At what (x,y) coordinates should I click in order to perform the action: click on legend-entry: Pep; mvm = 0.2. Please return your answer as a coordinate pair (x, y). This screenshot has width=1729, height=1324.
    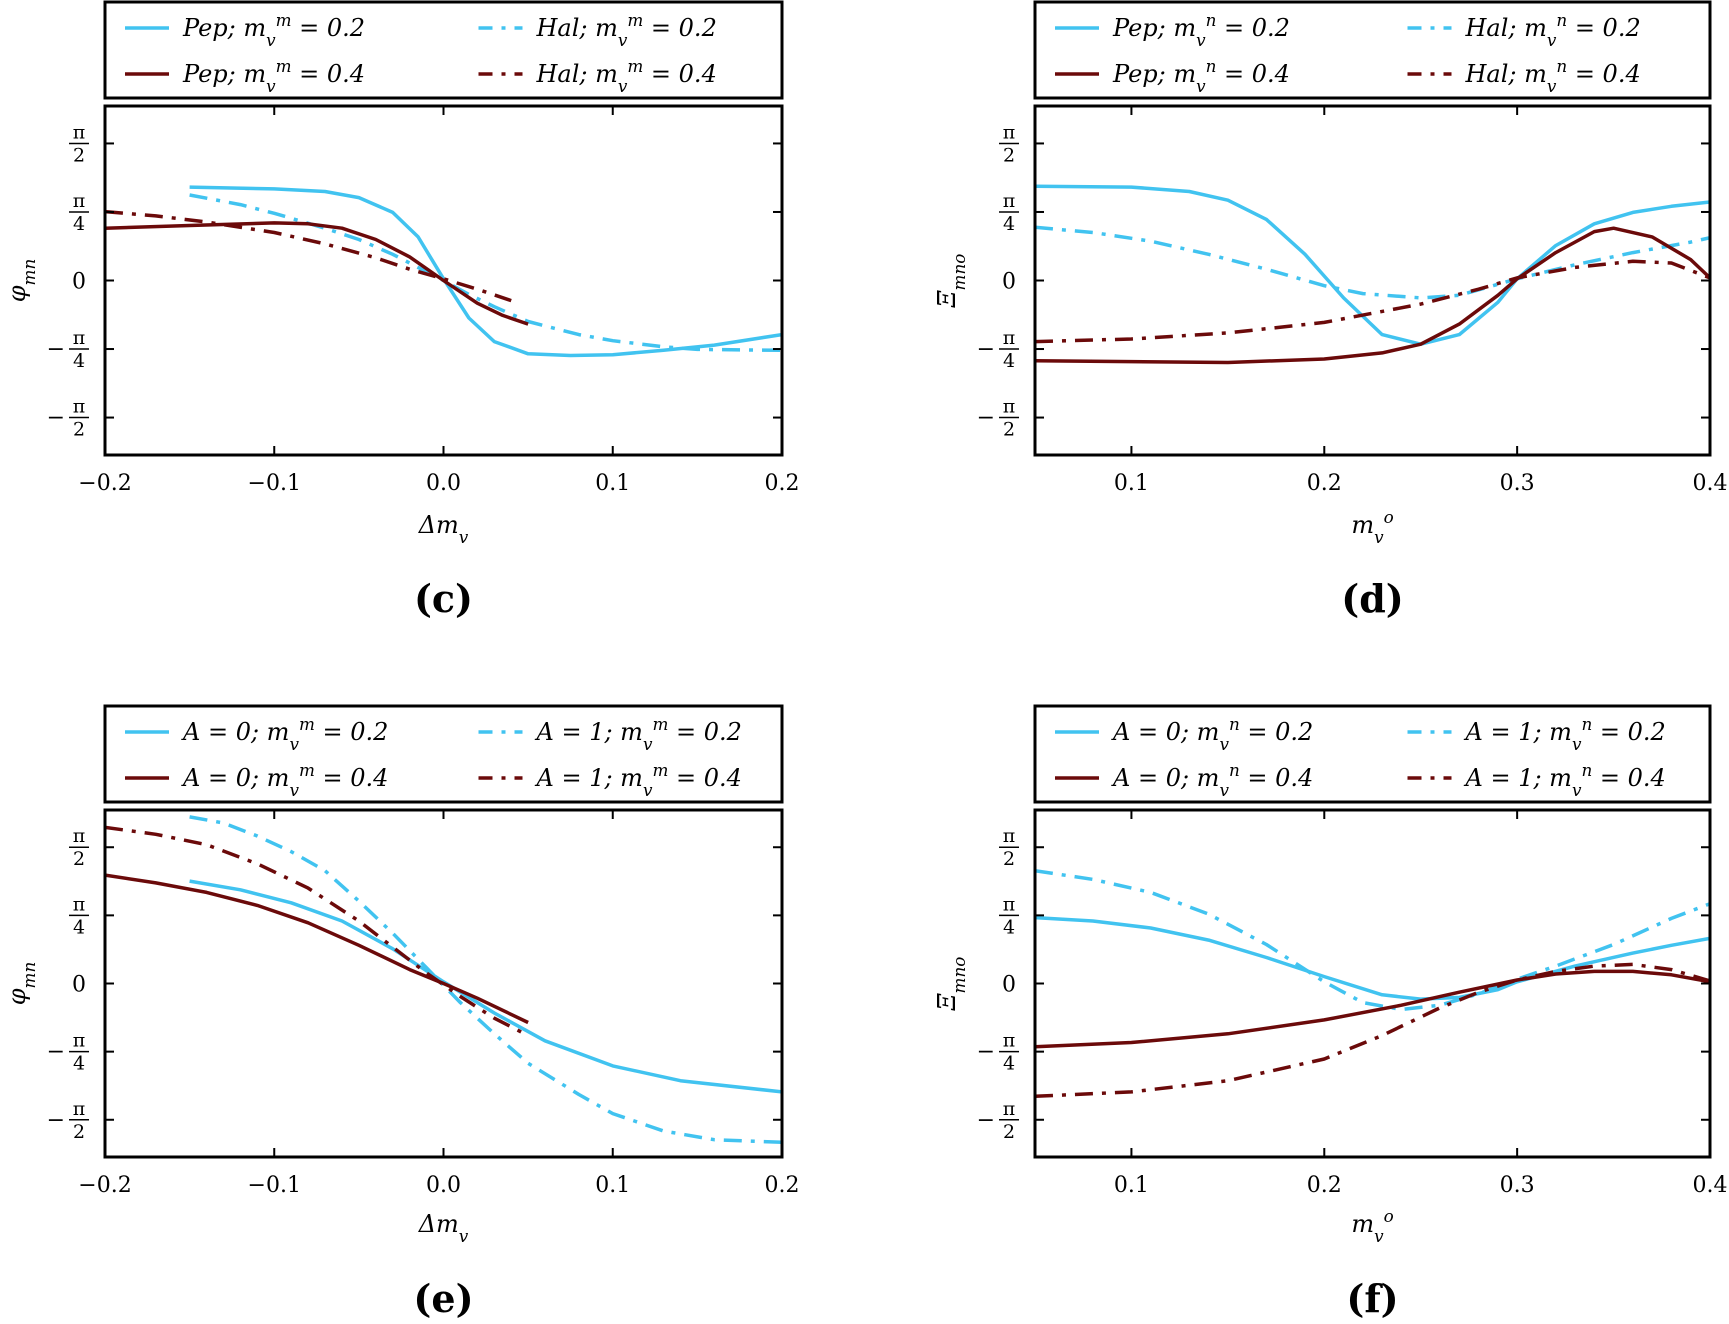
    Looking at the image, I should click on (273, 30).